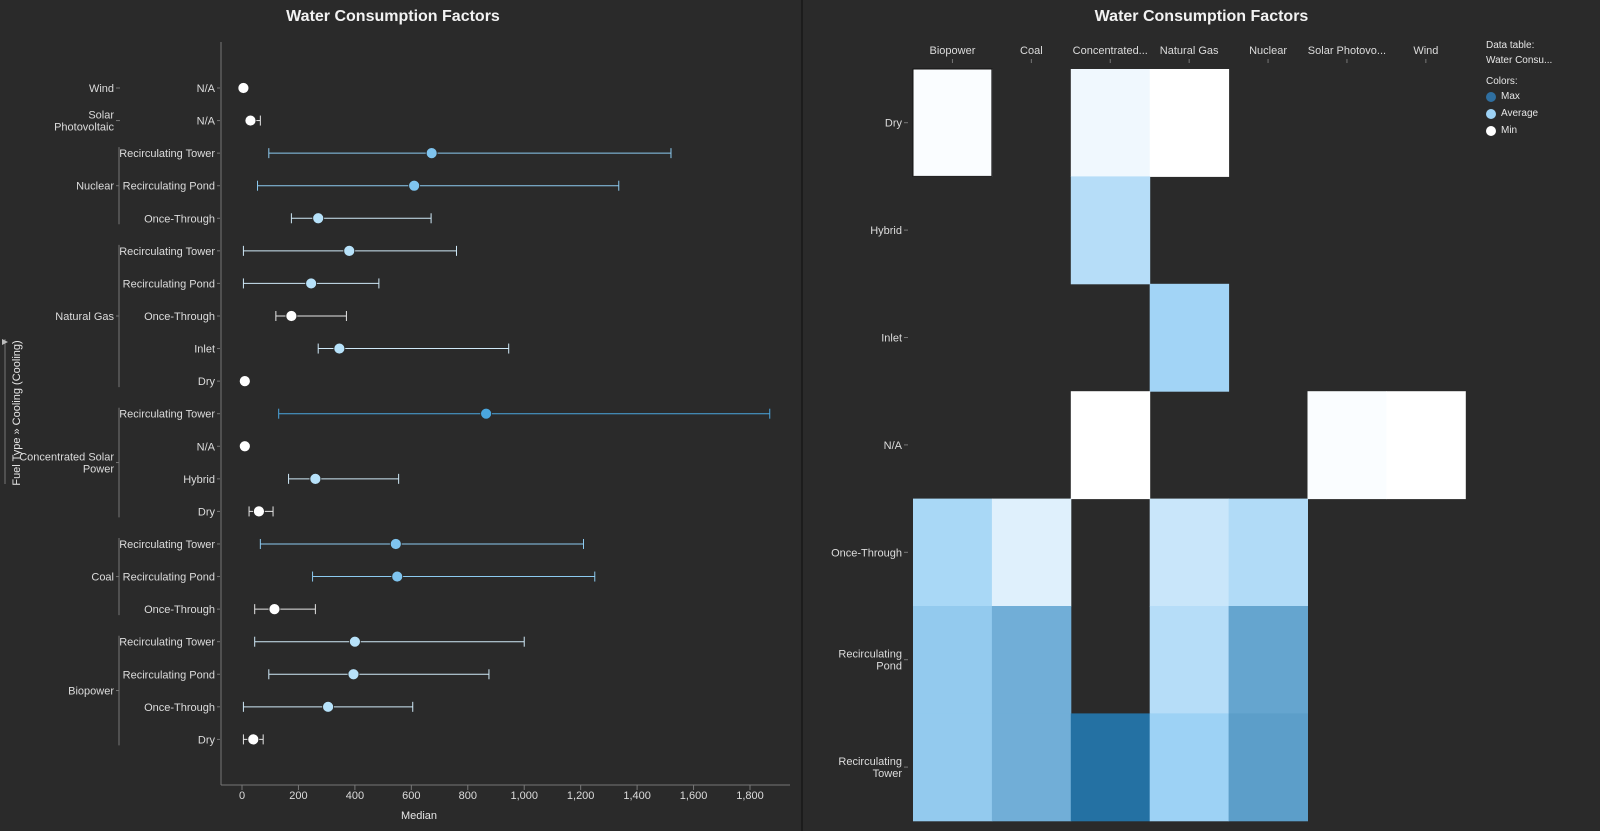 The width and height of the screenshot is (1600, 831). Describe the element at coordinates (167, 252) in the screenshot. I see `group-natural-gas-recirculating-tower-cooling-label: Recirculating Tower` at that location.